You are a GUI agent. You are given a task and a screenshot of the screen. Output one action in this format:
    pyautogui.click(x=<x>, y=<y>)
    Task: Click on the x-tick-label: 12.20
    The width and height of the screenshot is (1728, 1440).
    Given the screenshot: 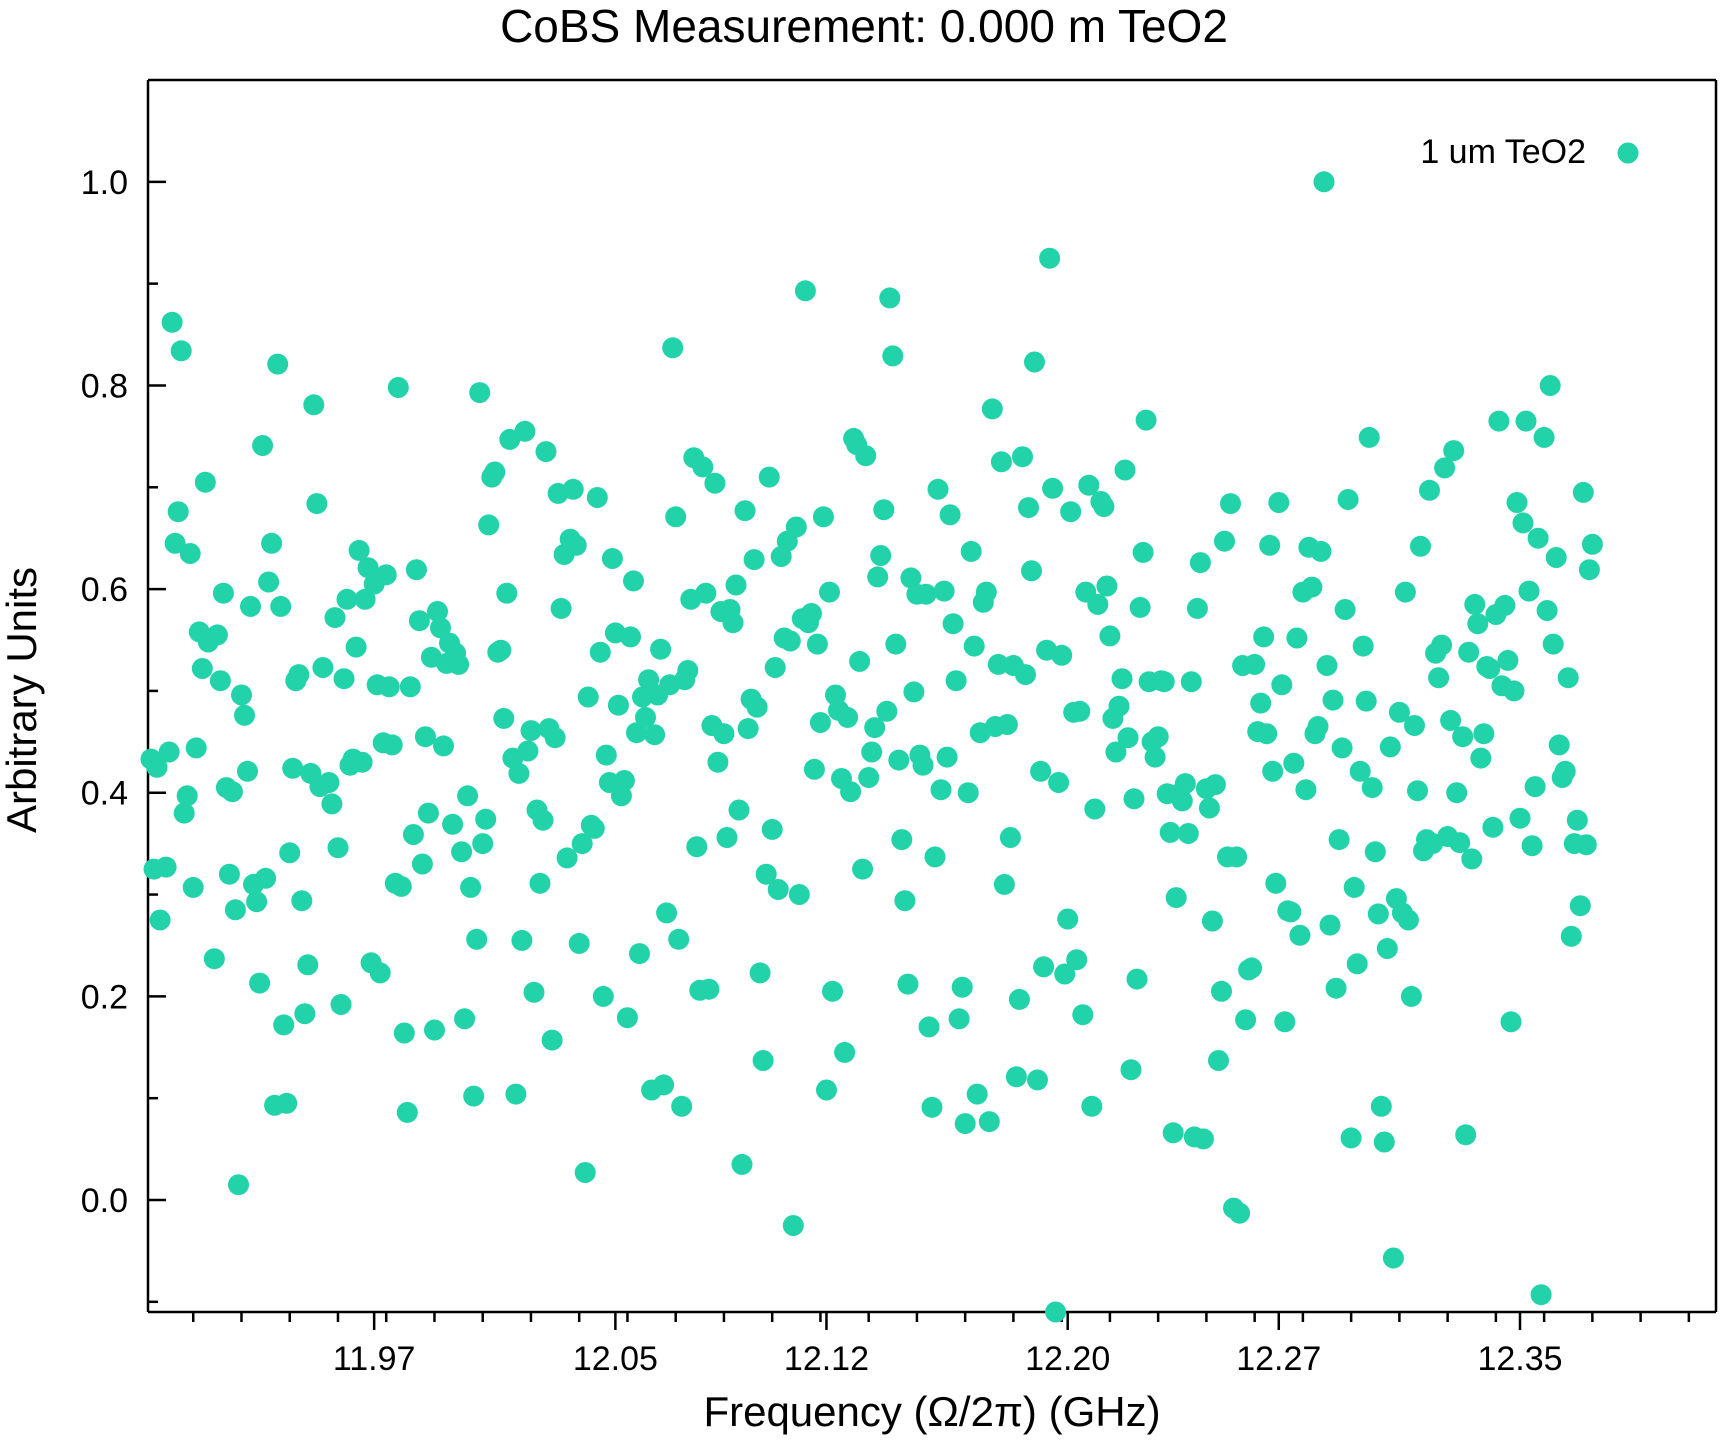 What is the action you would take?
    pyautogui.click(x=1067, y=1359)
    